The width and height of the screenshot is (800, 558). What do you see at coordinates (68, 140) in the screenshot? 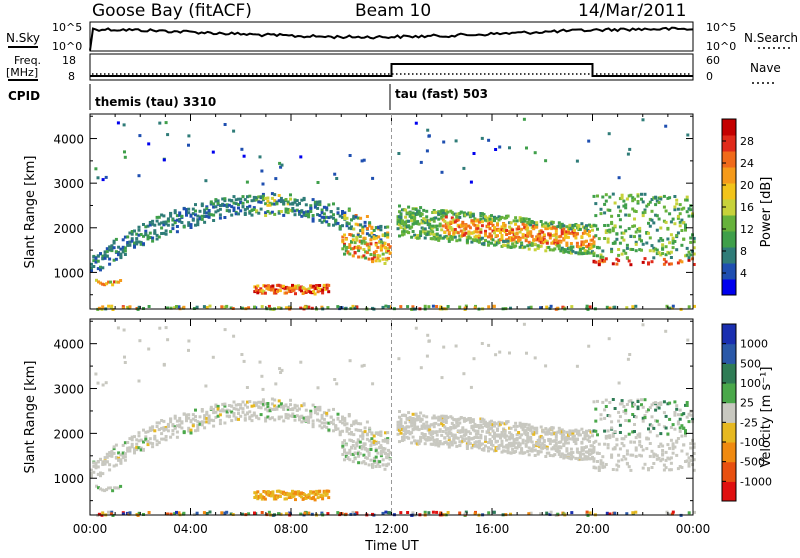
I see `y-tick-label: 4000` at bounding box center [68, 140].